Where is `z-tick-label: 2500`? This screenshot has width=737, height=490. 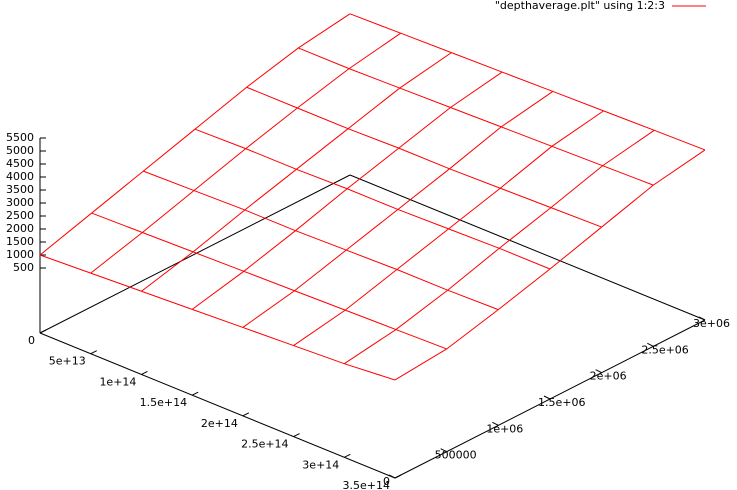
z-tick-label: 2500 is located at coordinates (20, 215).